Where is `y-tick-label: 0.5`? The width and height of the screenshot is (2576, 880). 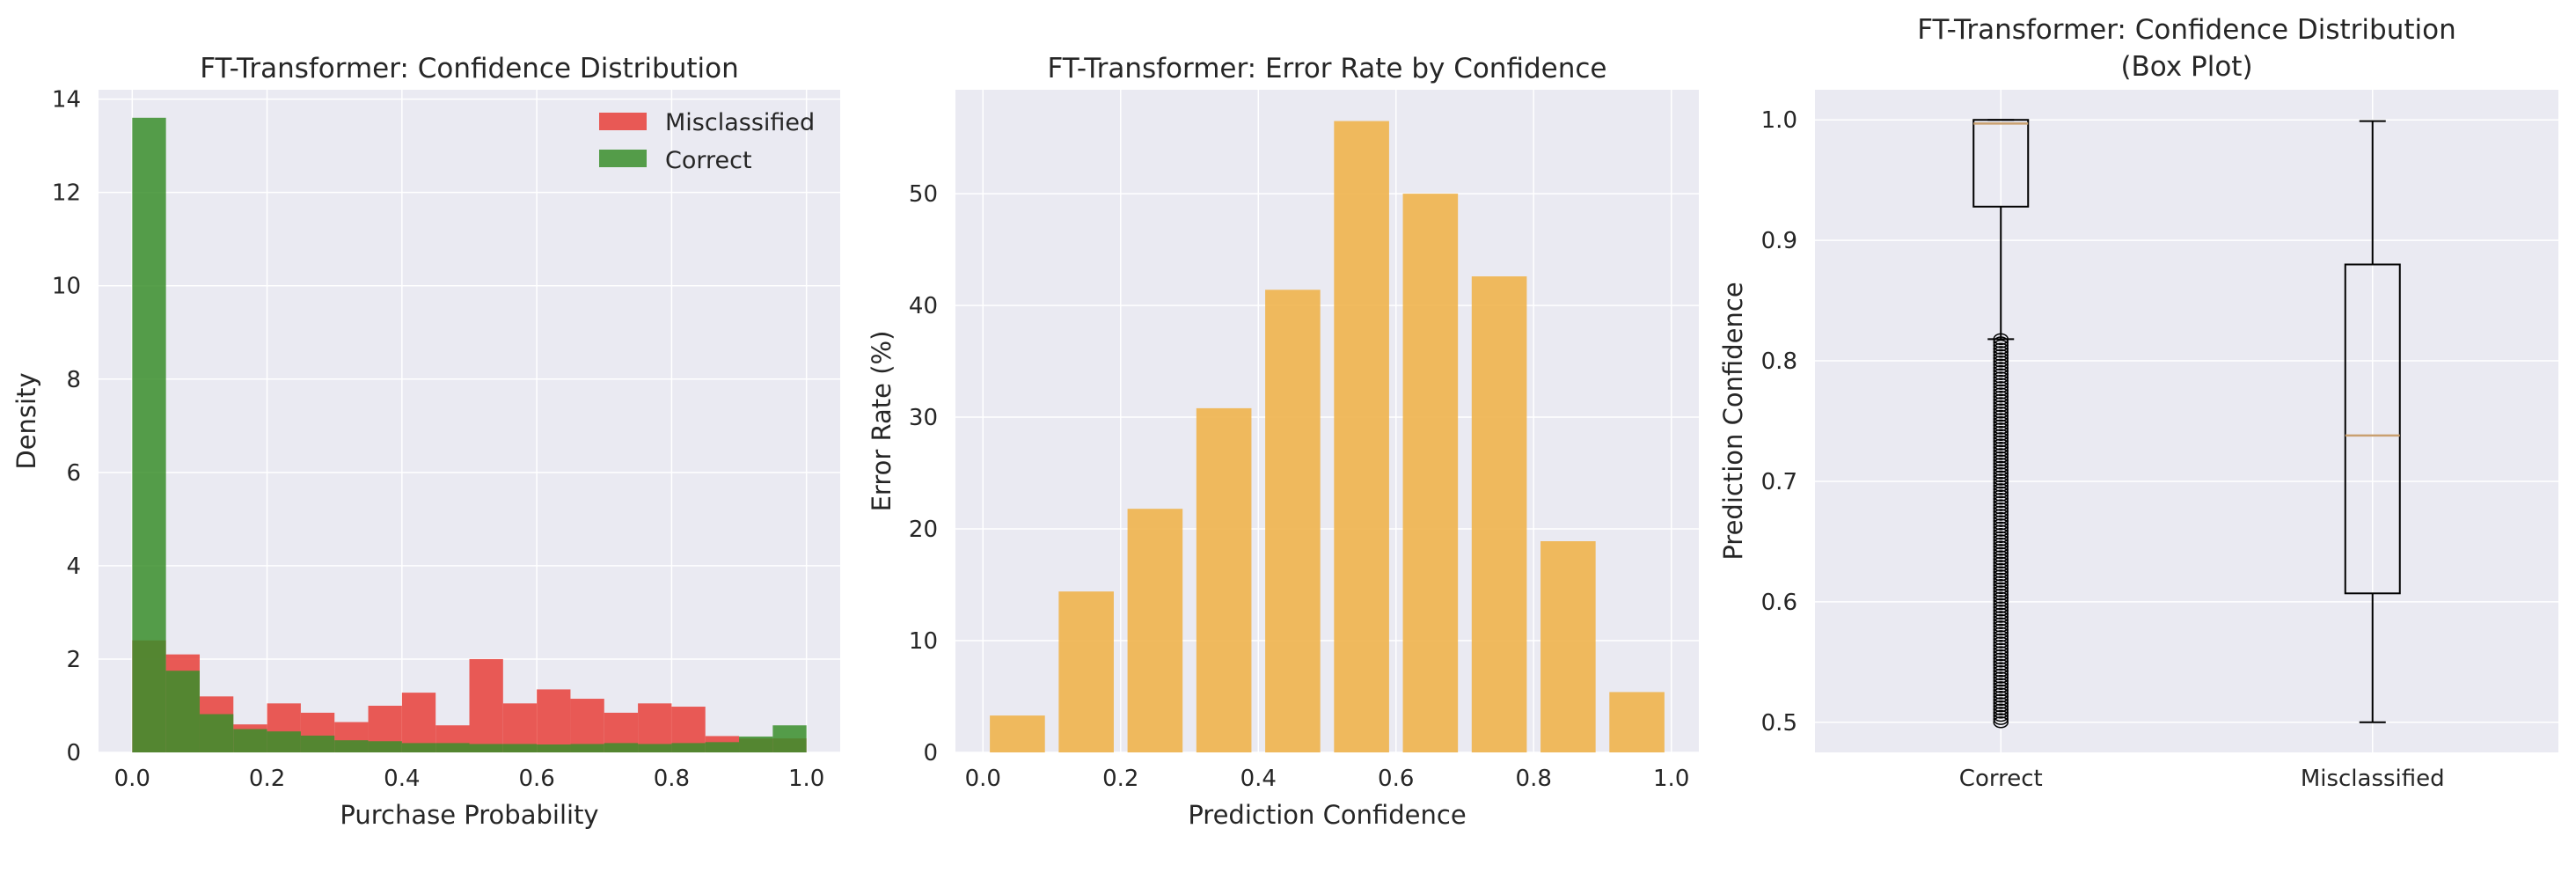
y-tick-label: 0.5 is located at coordinates (1779, 724).